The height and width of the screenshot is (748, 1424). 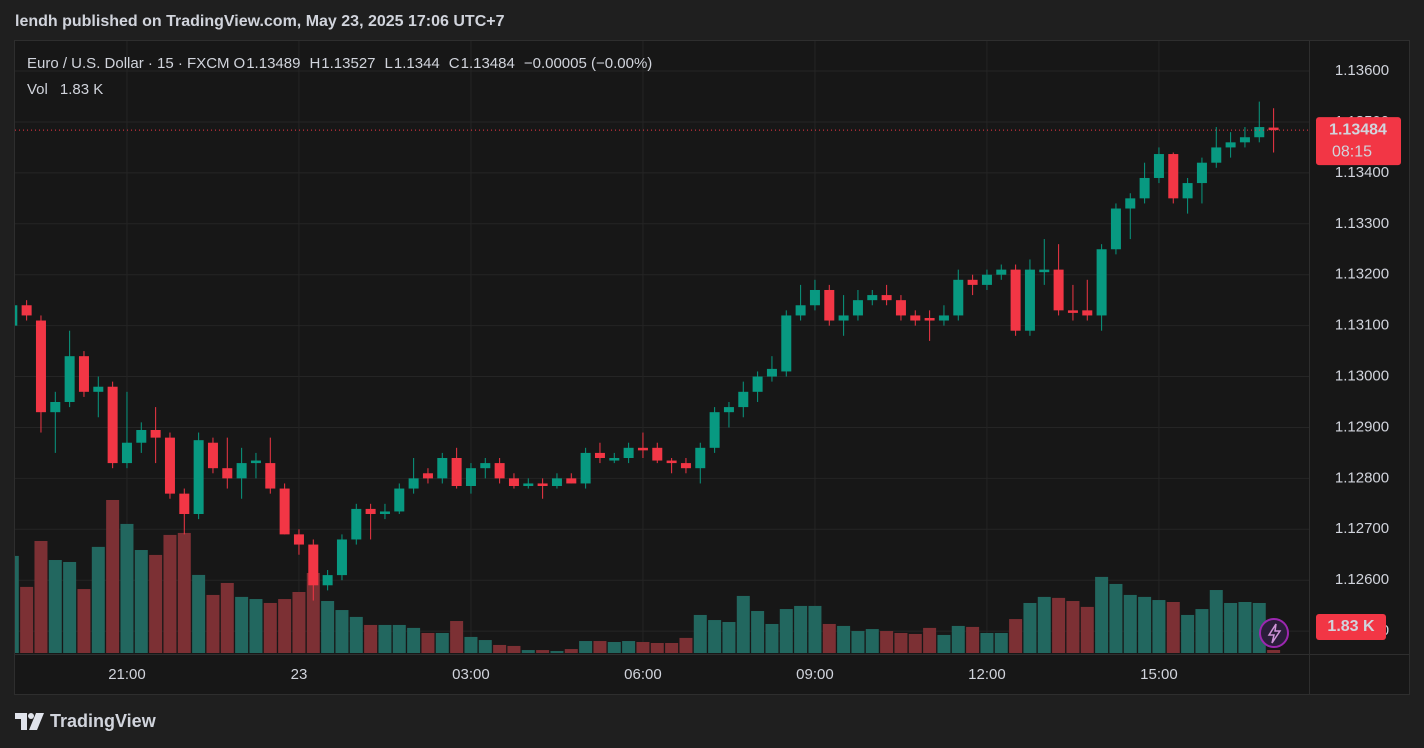 I want to click on x-tick-label: 12:00, so click(x=987, y=674).